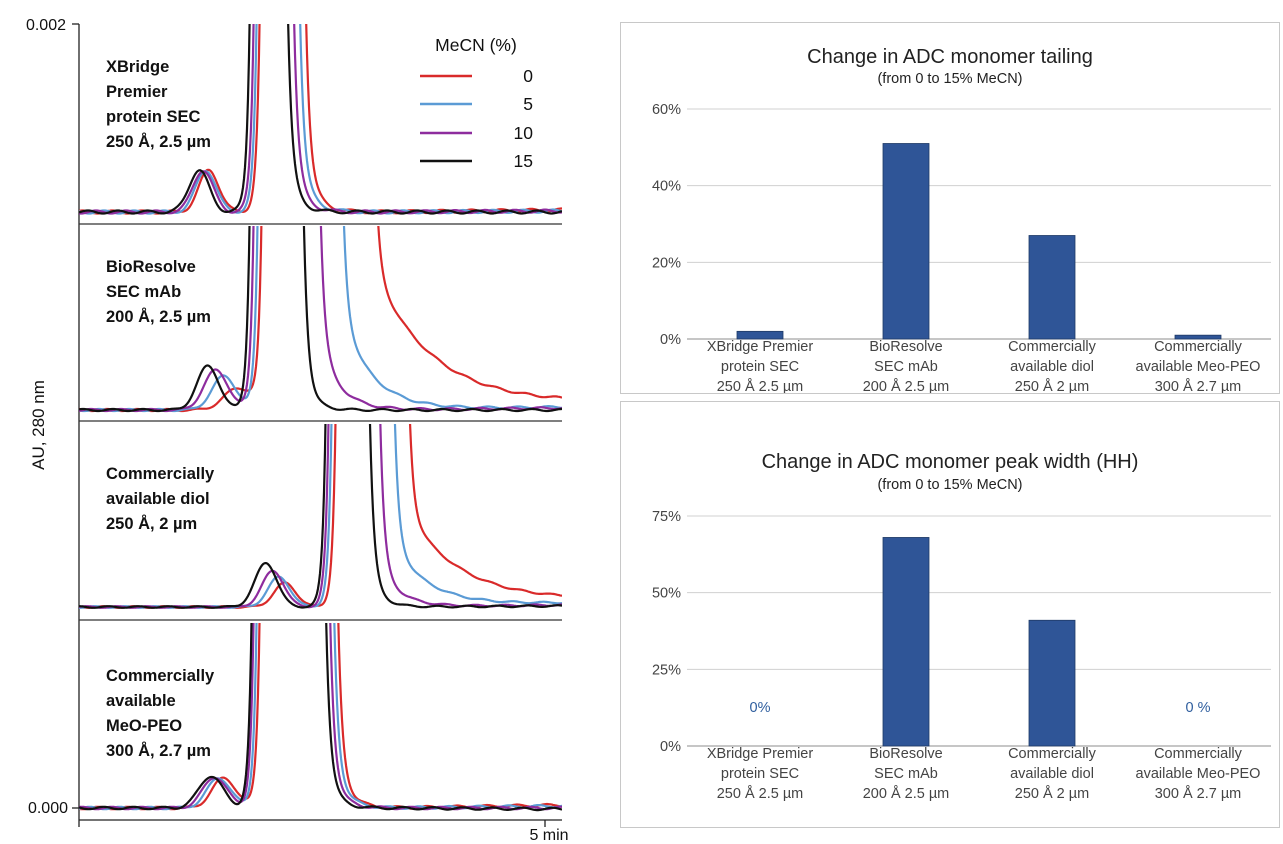  Describe the element at coordinates (666, 594) in the screenshot. I see `y-tick-label: 50%` at that location.